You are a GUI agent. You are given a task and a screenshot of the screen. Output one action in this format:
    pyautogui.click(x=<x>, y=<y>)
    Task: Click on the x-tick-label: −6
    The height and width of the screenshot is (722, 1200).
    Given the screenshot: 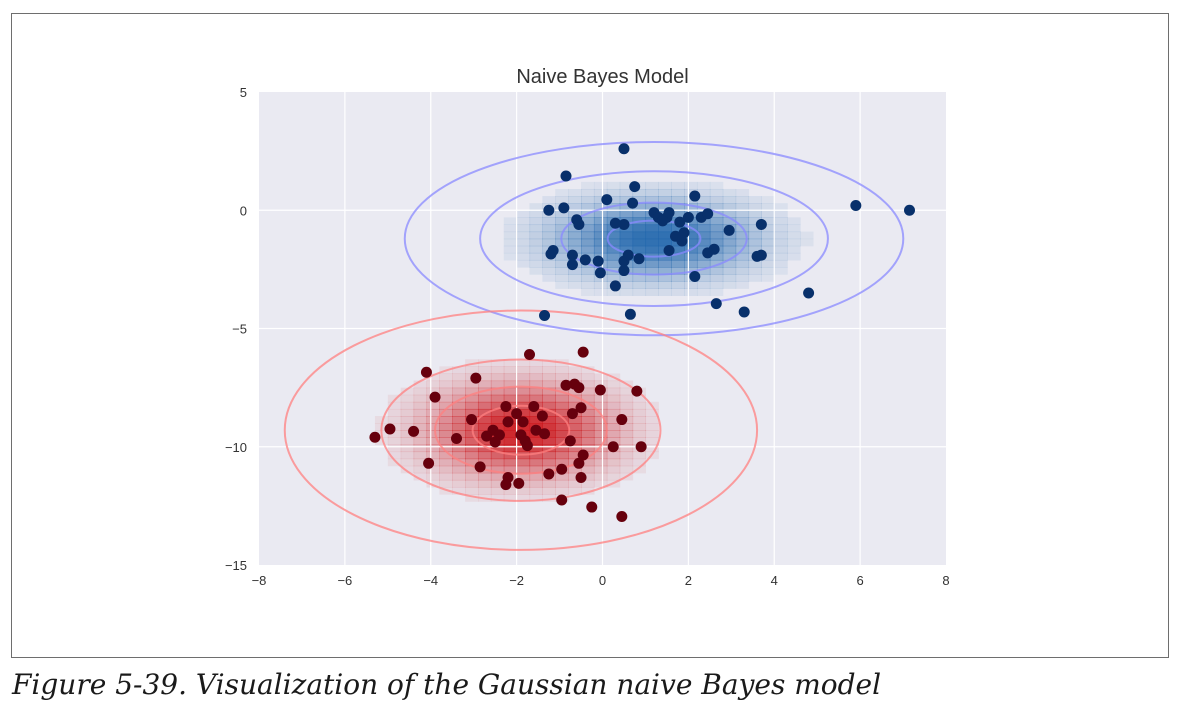 What is the action you would take?
    pyautogui.click(x=344, y=580)
    